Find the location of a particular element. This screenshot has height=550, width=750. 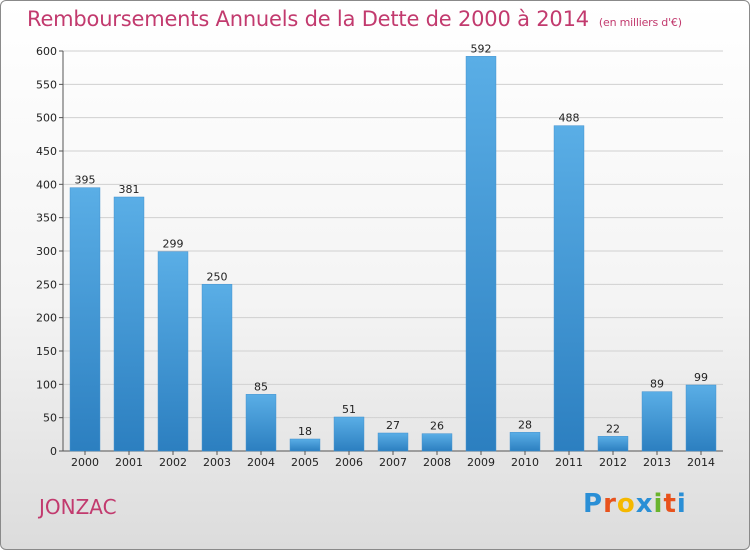

y-tick-label: 250 is located at coordinates (46, 284).